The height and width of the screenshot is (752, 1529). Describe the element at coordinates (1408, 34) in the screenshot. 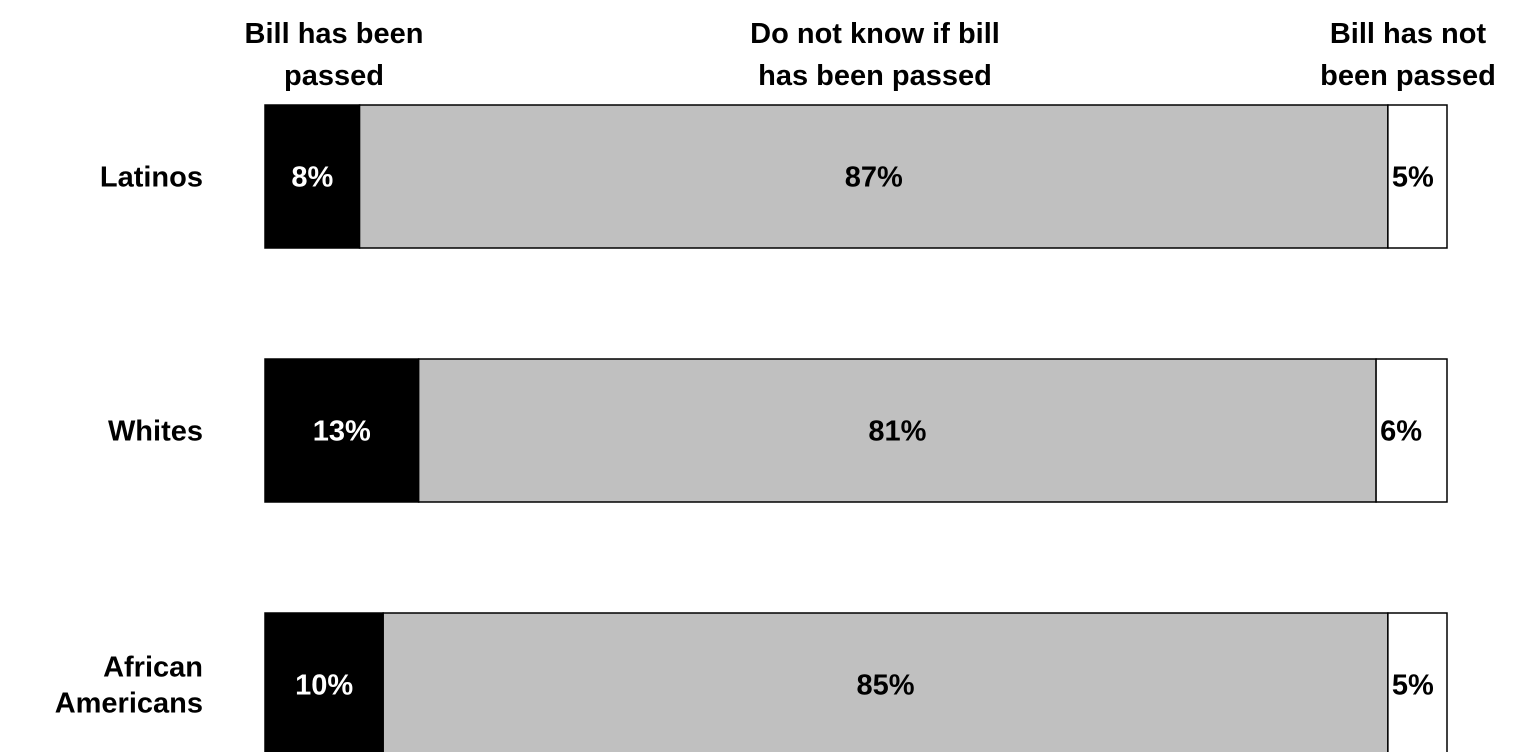

I see `legend-label-3-line-1: Bill has not` at that location.